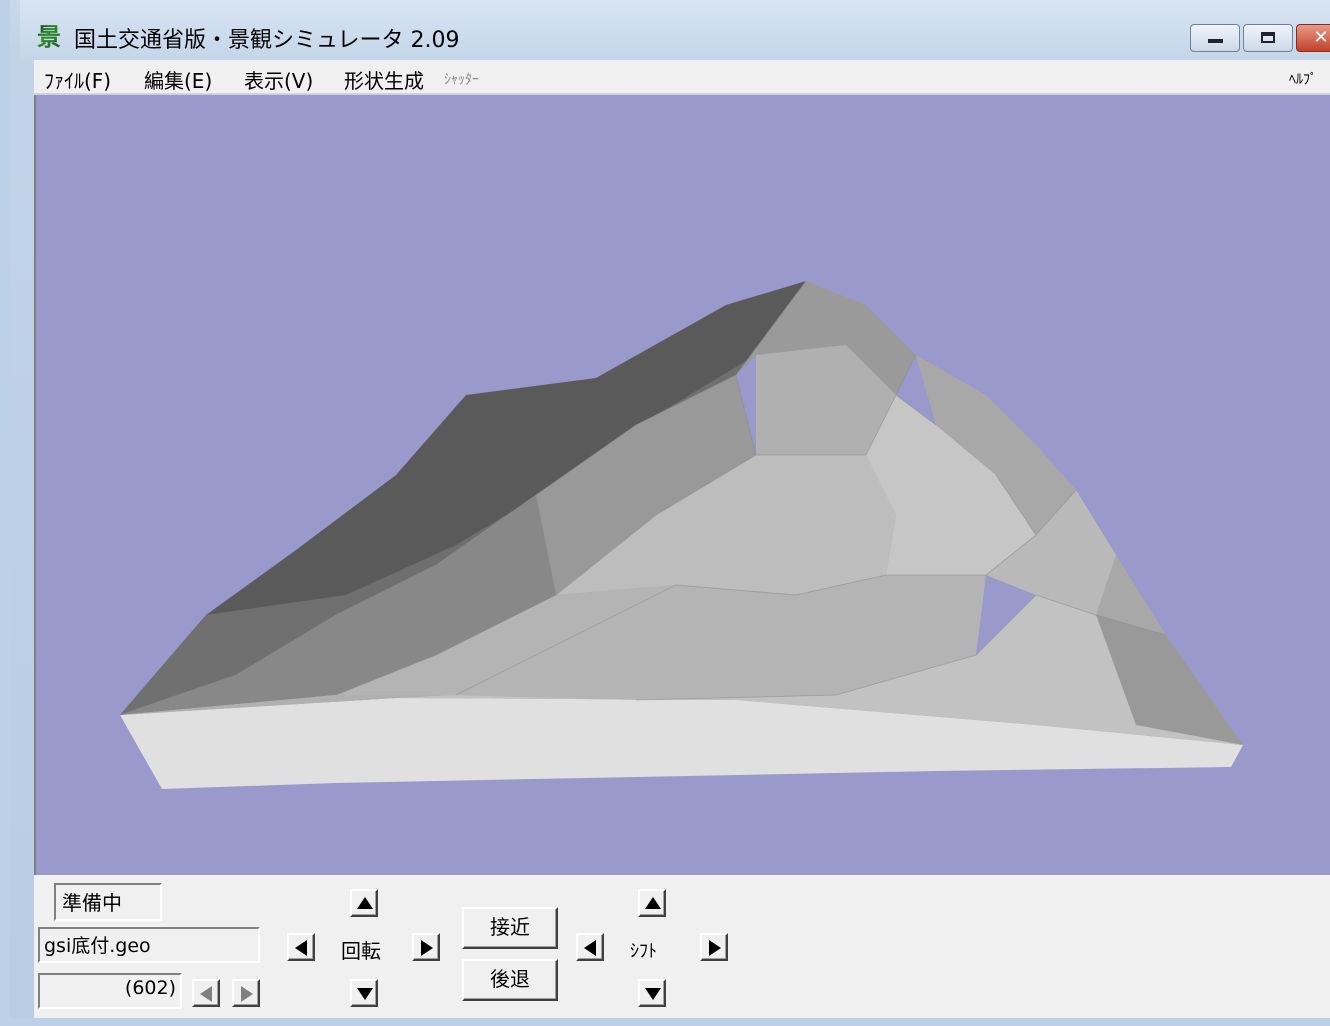 This screenshot has width=1330, height=1026. I want to click on shift-label: ｼﾌﾄ, so click(643, 951).